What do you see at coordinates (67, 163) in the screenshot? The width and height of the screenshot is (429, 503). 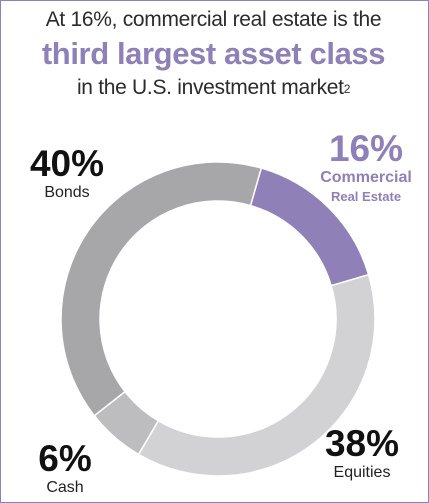 I see `pct-bonds: 40%` at bounding box center [67, 163].